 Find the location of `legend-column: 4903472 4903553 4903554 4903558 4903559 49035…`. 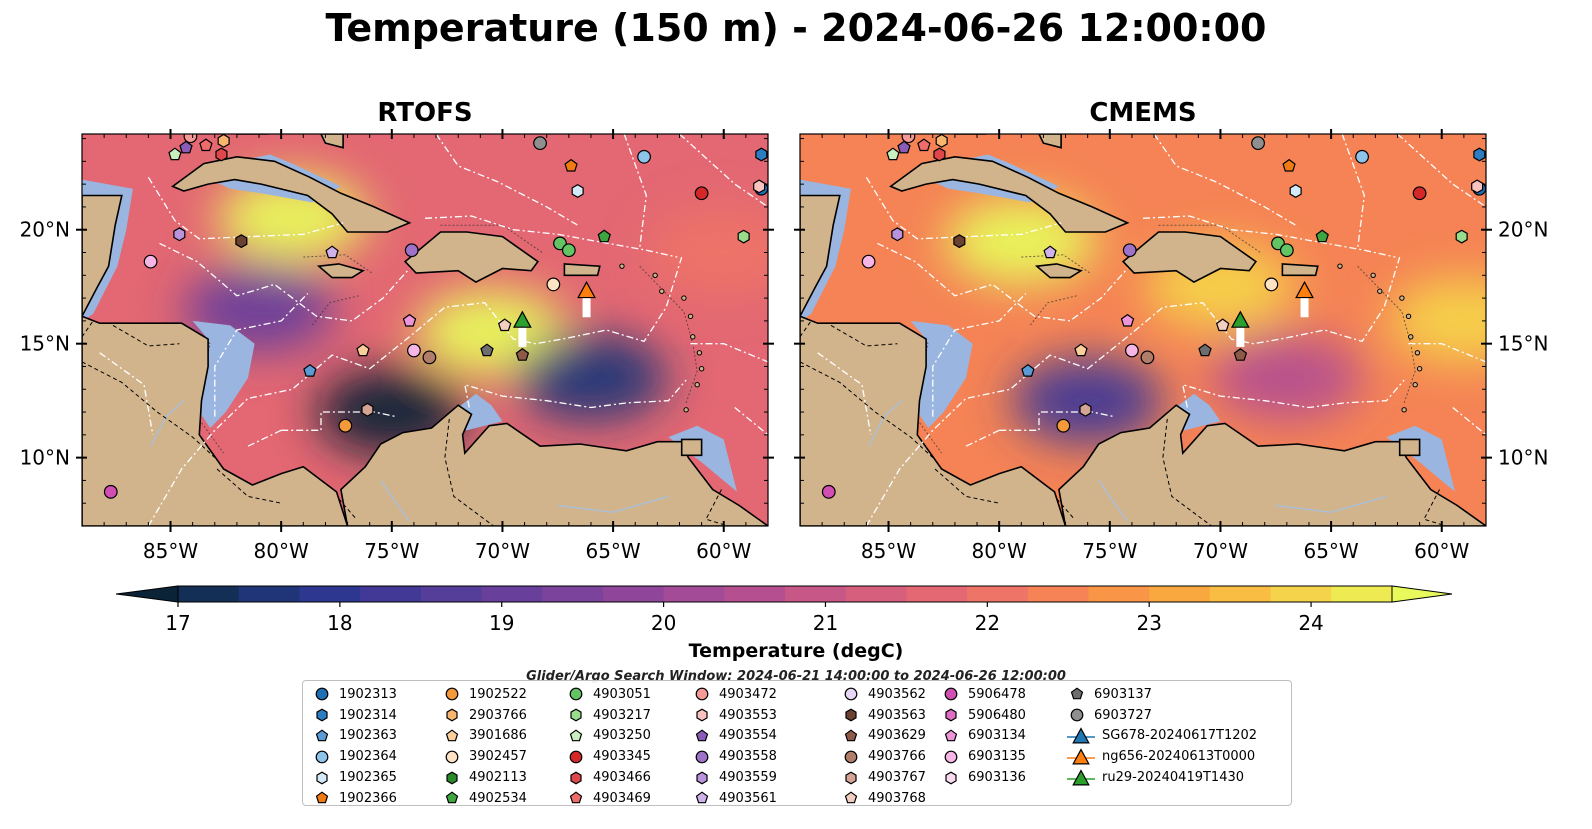

legend-column: 4903472 4903553 4903554 4903558 4903559 49035… is located at coordinates (734, 746).